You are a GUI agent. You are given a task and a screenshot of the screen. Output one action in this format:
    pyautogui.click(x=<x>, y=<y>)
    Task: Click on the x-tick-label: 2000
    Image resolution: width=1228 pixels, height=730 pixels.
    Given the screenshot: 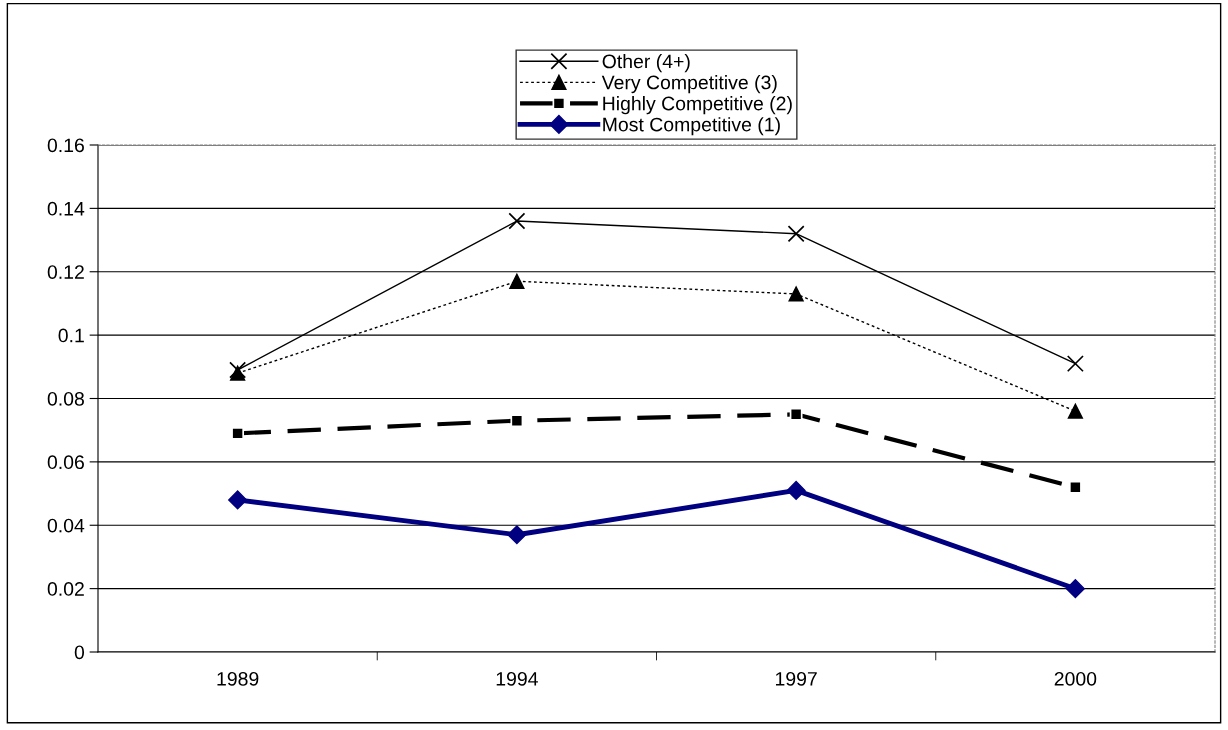 What is the action you would take?
    pyautogui.click(x=1075, y=678)
    